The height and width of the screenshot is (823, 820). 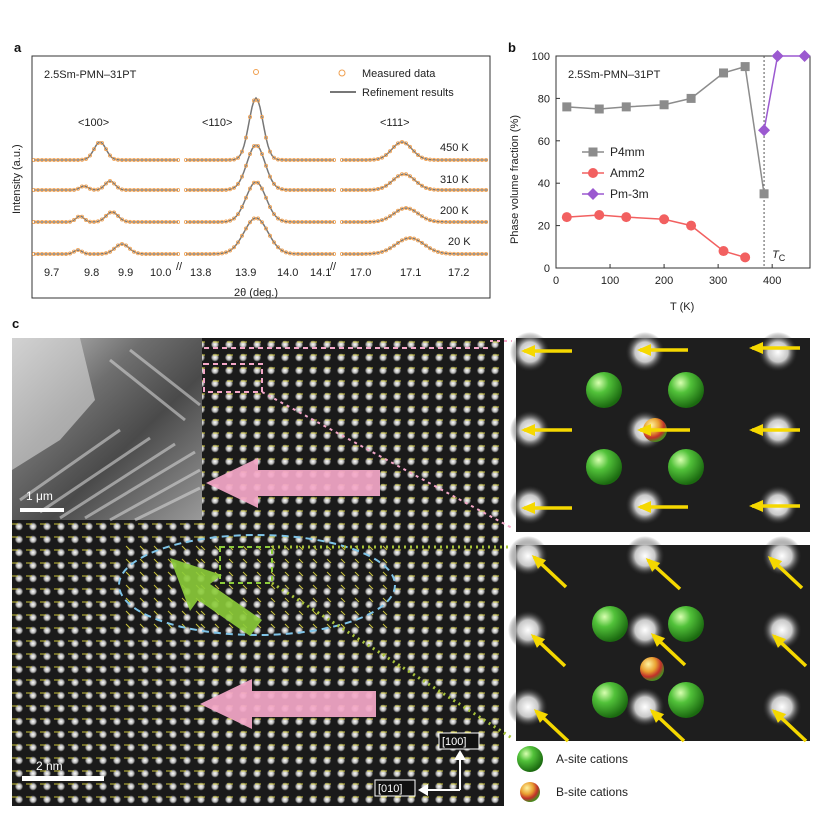 What do you see at coordinates (614, 75) in the screenshot?
I see `panel-b-sample-label: 2.5Sm-PMN–31PT` at bounding box center [614, 75].